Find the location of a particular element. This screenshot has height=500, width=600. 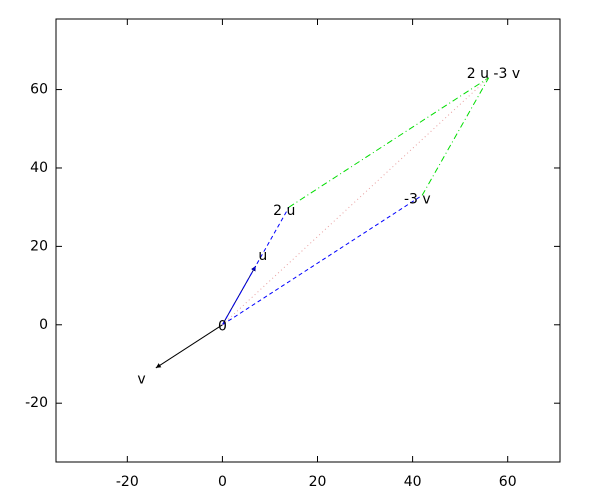

point-label: v is located at coordinates (141, 380).